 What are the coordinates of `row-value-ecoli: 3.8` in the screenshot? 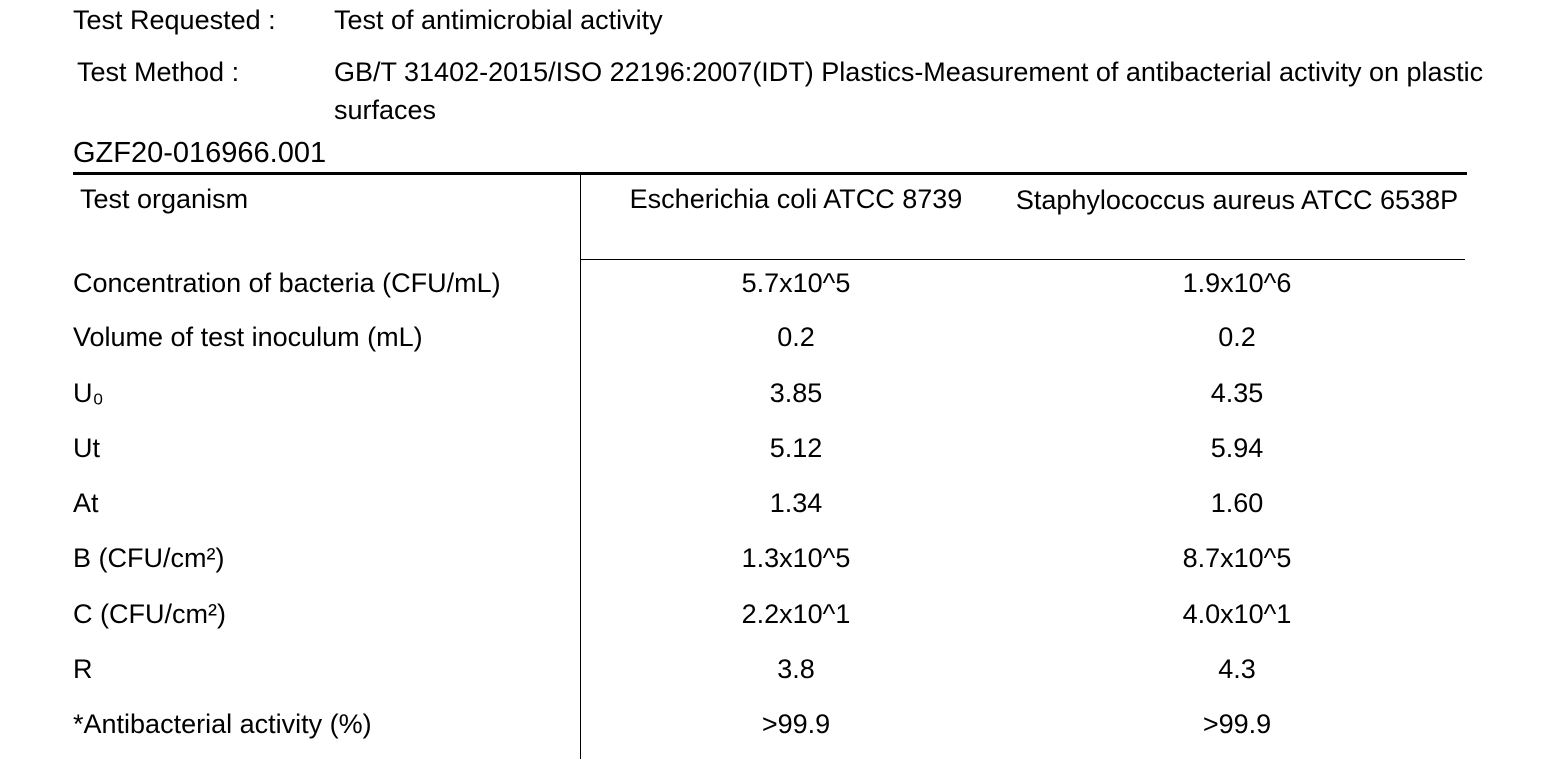 It's located at (796, 669).